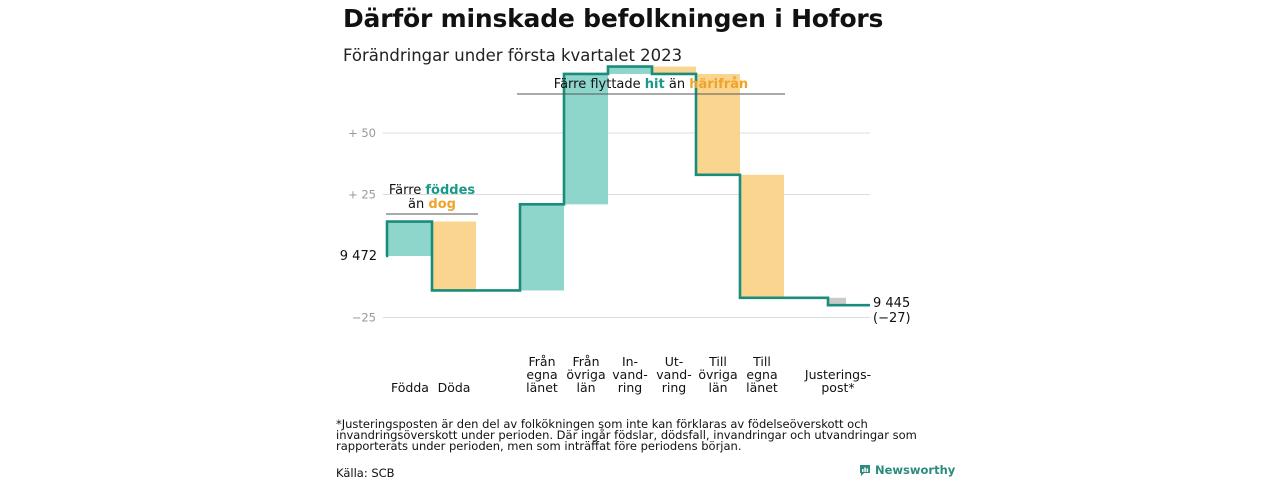 The height and width of the screenshot is (480, 1280). Describe the element at coordinates (362, 133) in the screenshot. I see `y-tick-label: + 50` at that location.